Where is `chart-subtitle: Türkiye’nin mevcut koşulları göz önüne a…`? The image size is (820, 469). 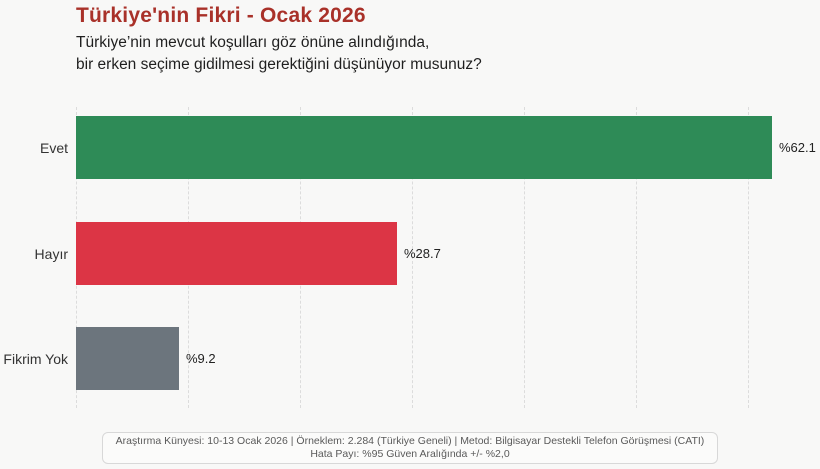
chart-subtitle: Türkiye’nin mevcut koşulları göz önüne a… is located at coordinates (279, 54).